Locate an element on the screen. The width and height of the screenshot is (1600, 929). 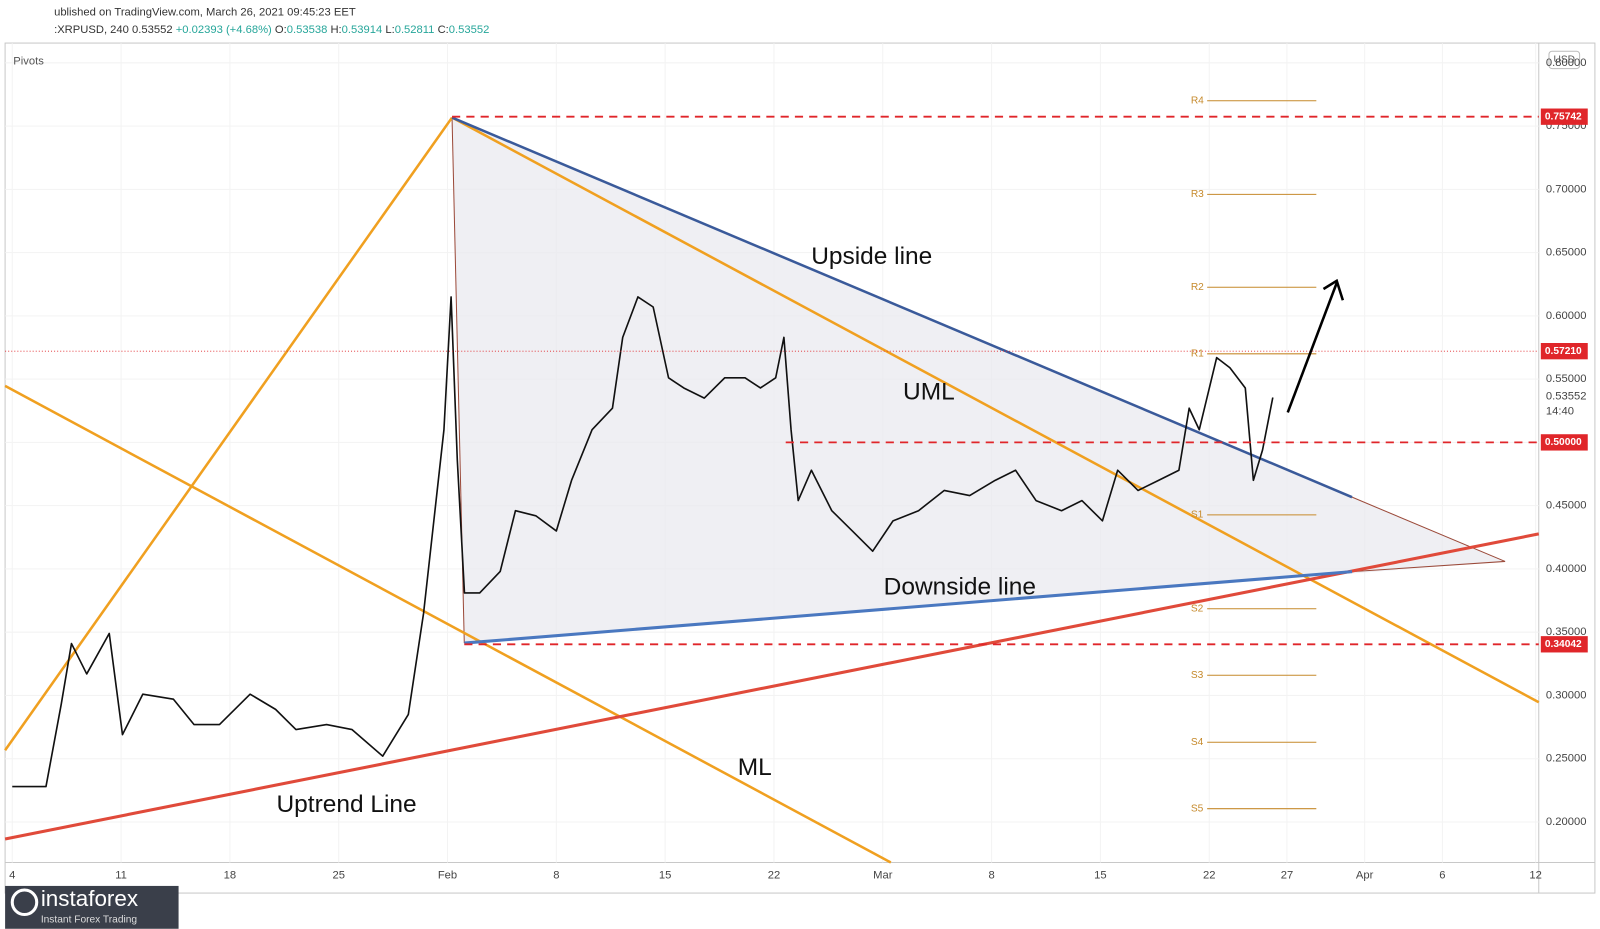
annotation: ML is located at coordinates (755, 767).